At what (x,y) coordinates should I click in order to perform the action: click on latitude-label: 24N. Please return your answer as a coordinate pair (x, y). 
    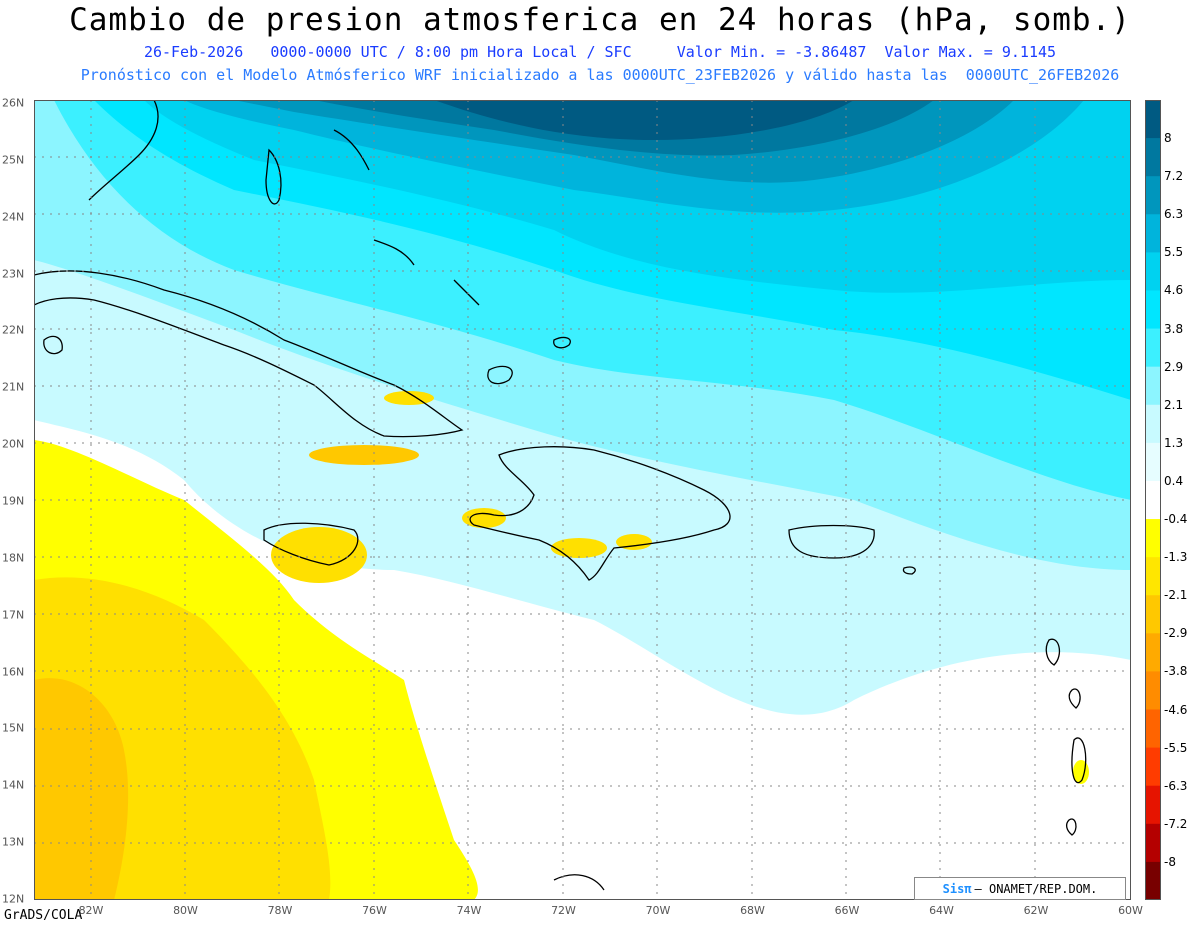
    Looking at the image, I should click on (13, 217).